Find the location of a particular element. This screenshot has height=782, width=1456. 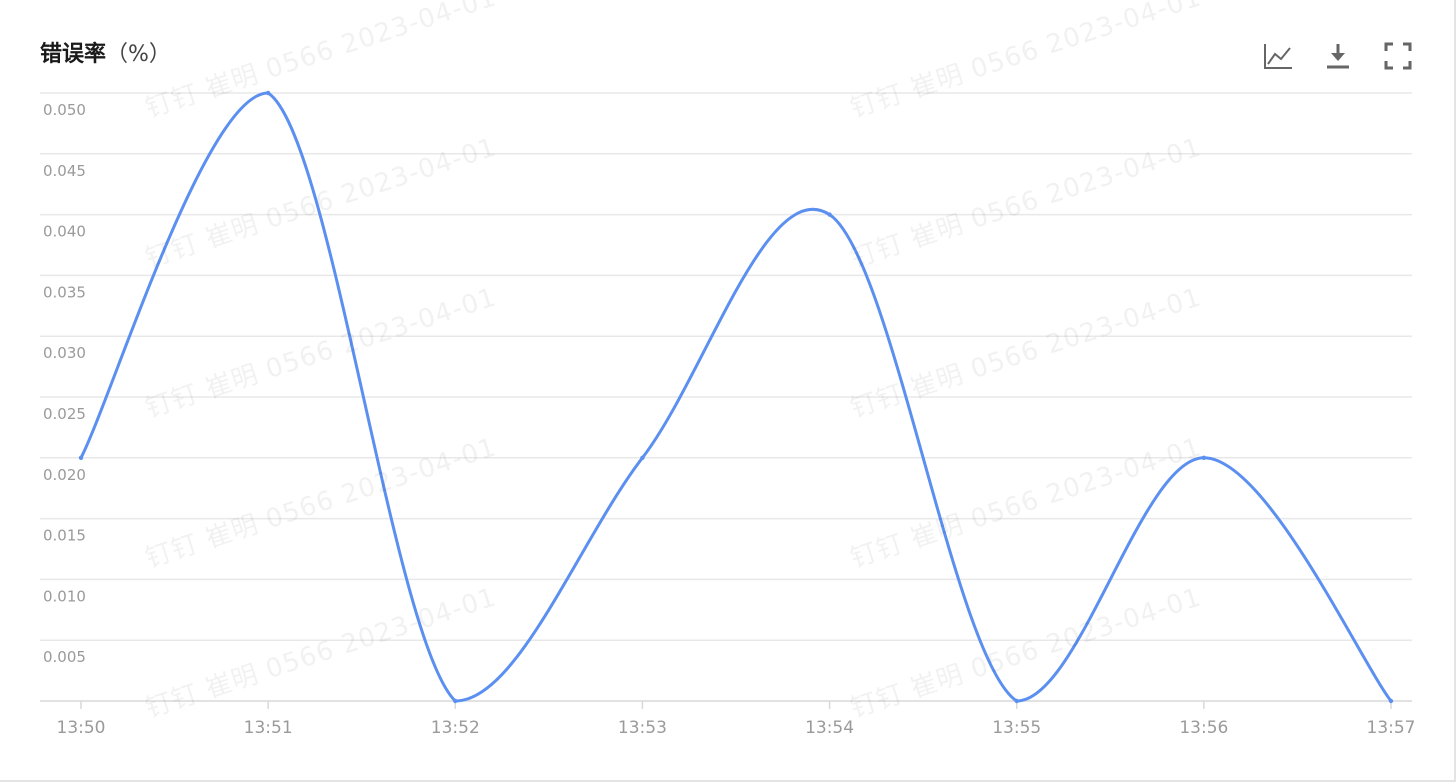

x-axis: 13:50 13:51 13:52 13:53 13:54 13:55 13:56 13:57 is located at coordinates (736, 719).